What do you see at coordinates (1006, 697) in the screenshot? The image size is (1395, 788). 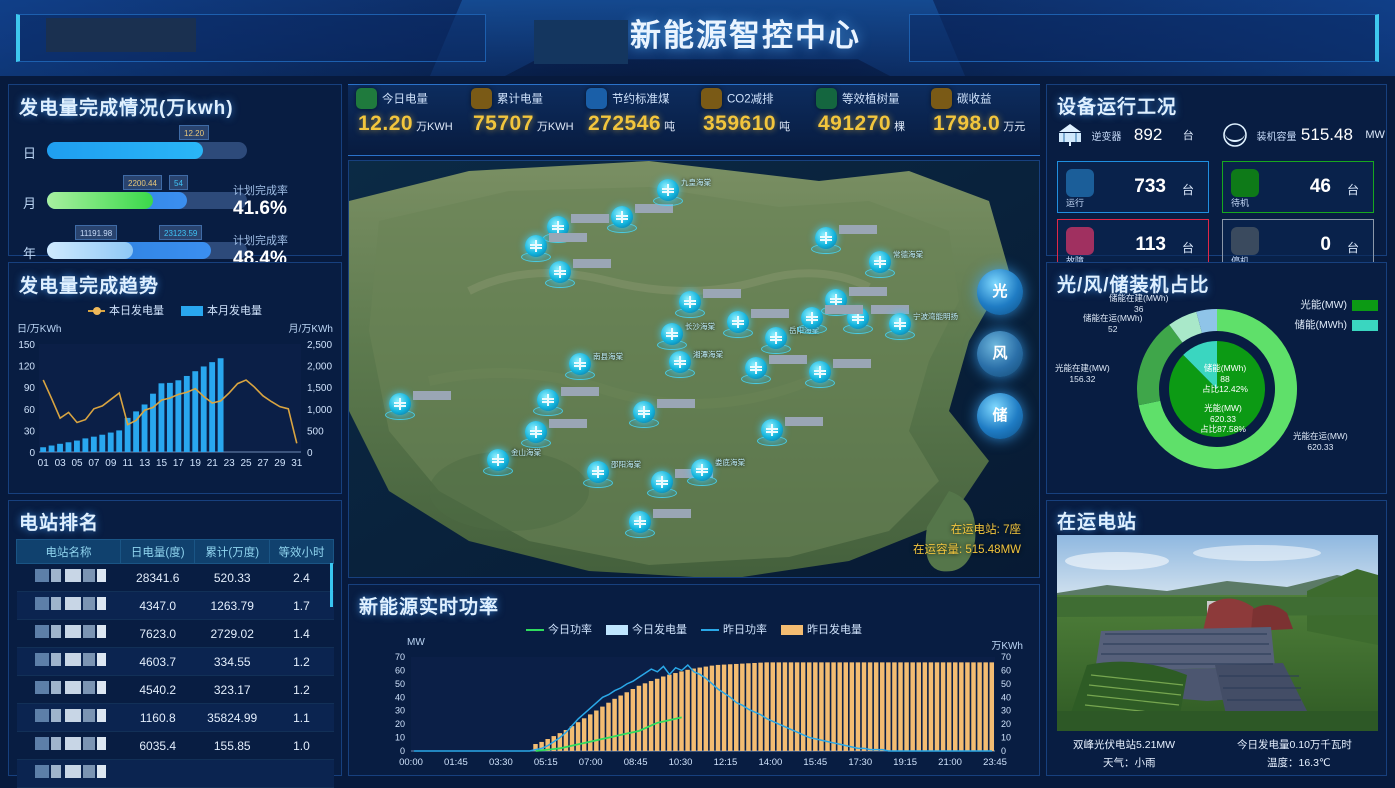 I see `svg-text: 40` at bounding box center [1006, 697].